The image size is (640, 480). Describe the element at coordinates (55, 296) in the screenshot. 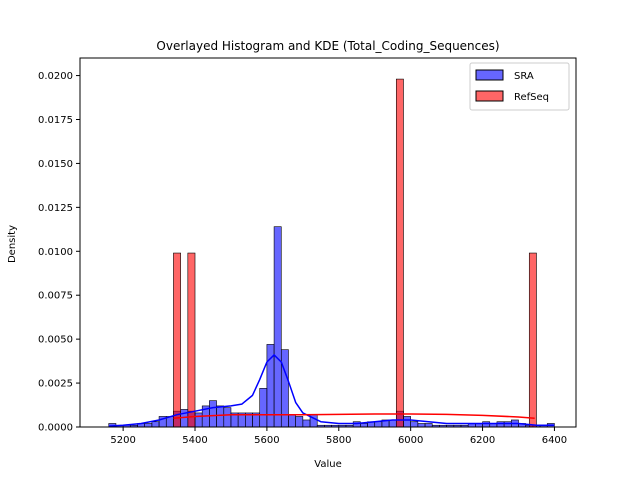

I see `y-tick-label-3: 0.0075` at that location.